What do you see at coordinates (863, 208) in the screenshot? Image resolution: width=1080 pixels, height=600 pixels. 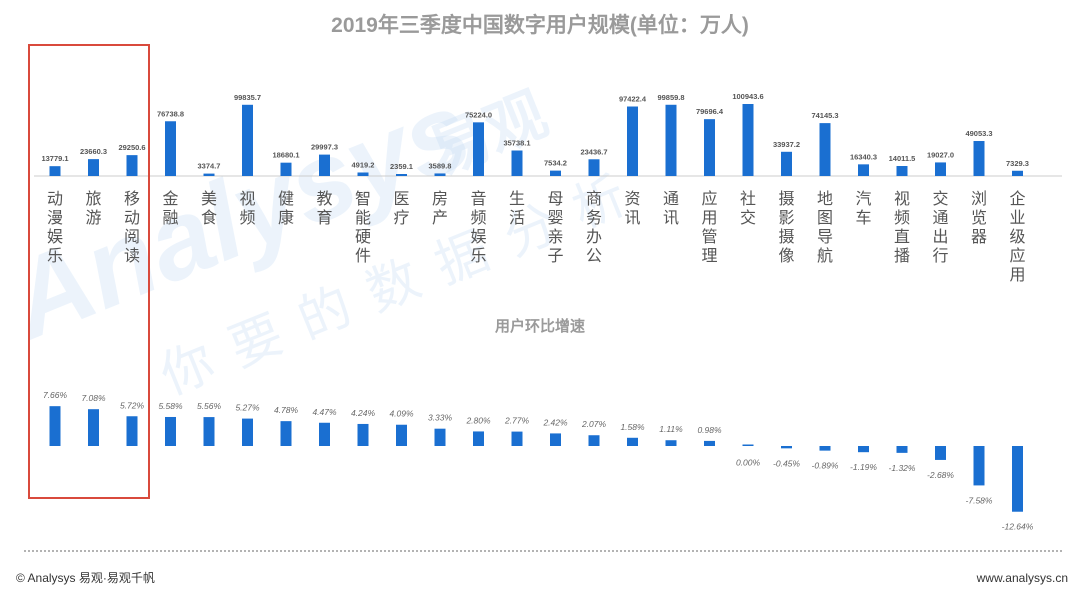 I see `category-label: 汽车` at bounding box center [863, 208].